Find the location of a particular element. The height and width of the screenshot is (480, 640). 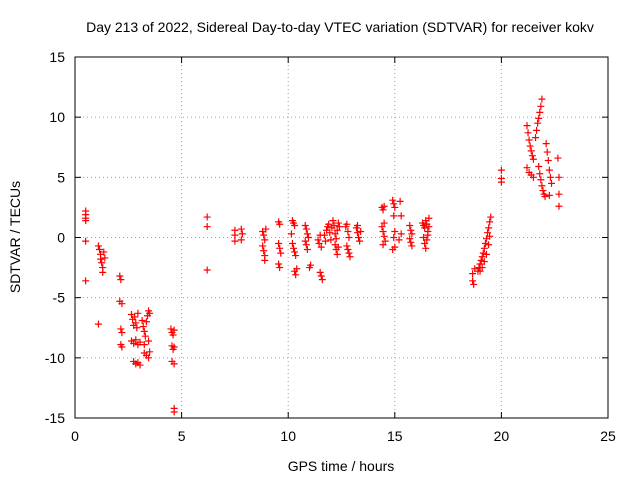

y-axis-label: SDTVAR / TECUs is located at coordinates (15, 237).